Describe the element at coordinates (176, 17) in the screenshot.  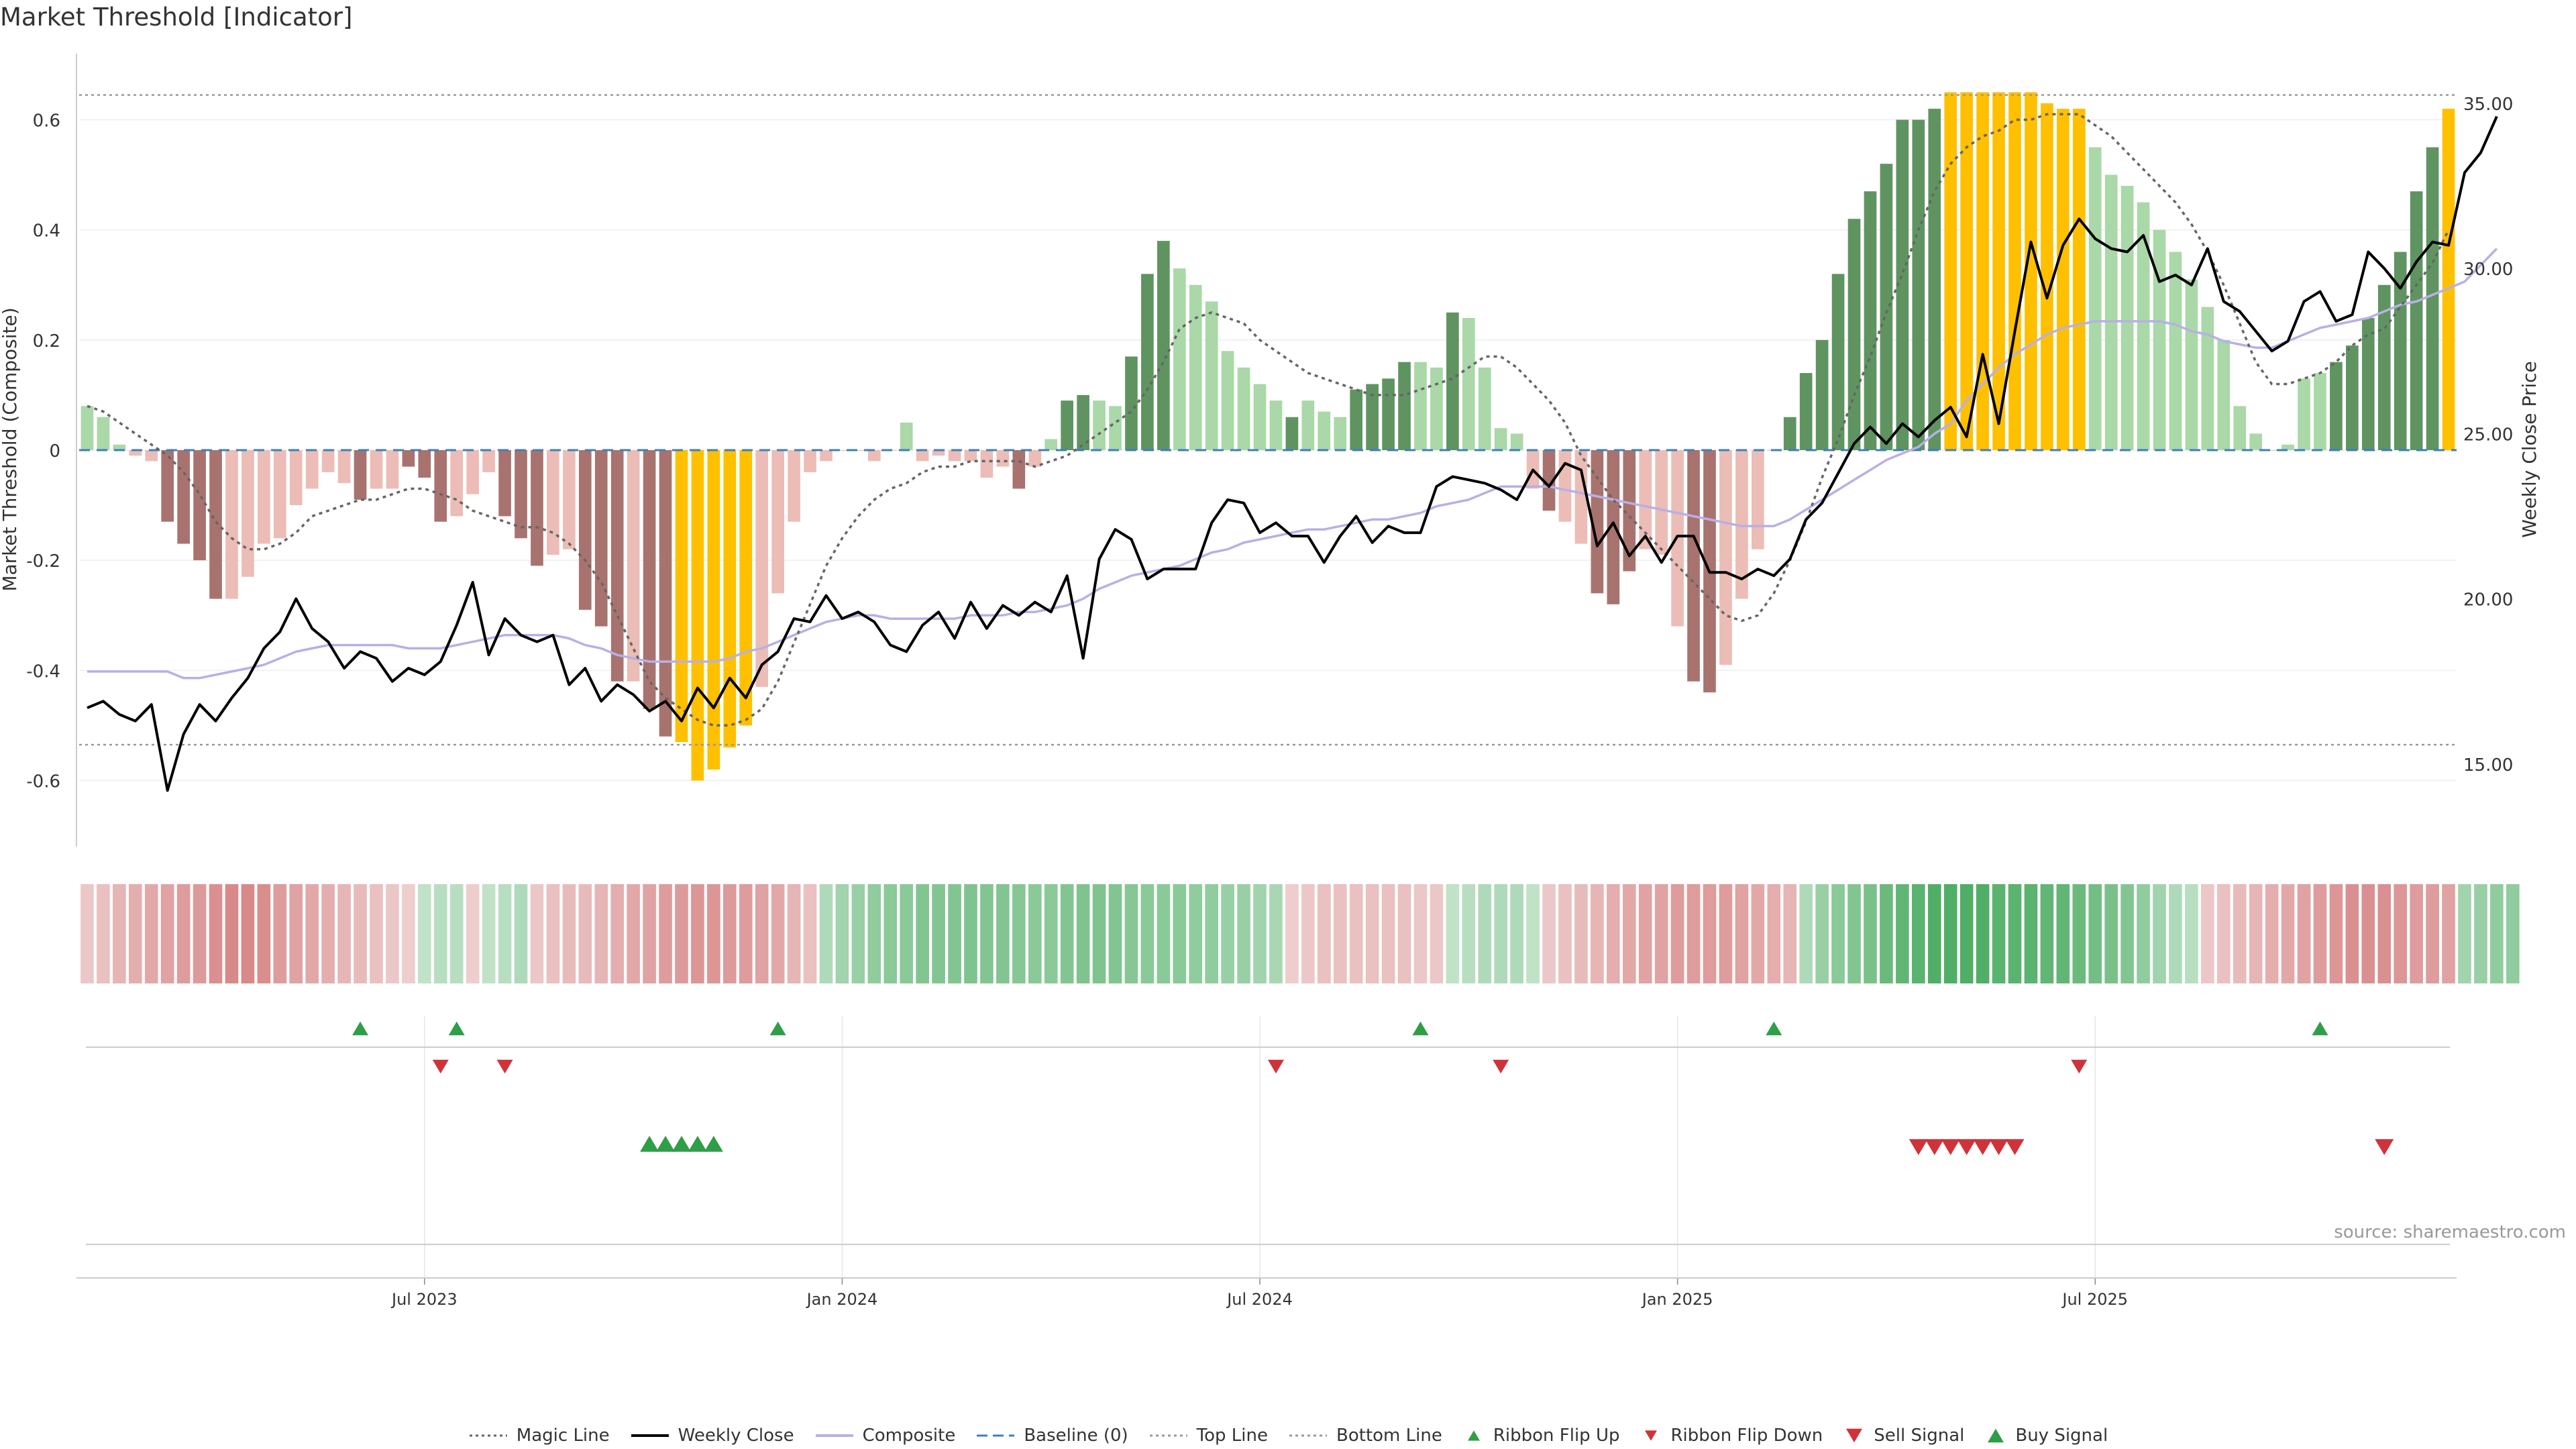
I see `chart-title: Market Threshold [Indicator]` at that location.